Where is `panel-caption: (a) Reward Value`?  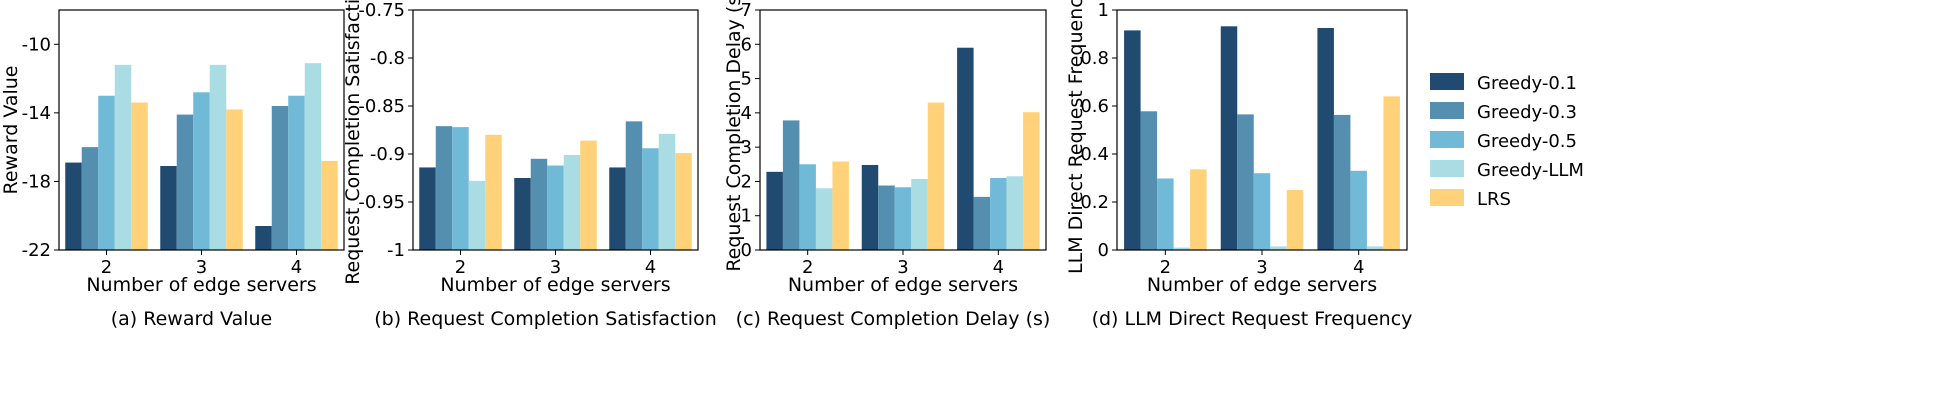
panel-caption: (a) Reward Value is located at coordinates (191, 319).